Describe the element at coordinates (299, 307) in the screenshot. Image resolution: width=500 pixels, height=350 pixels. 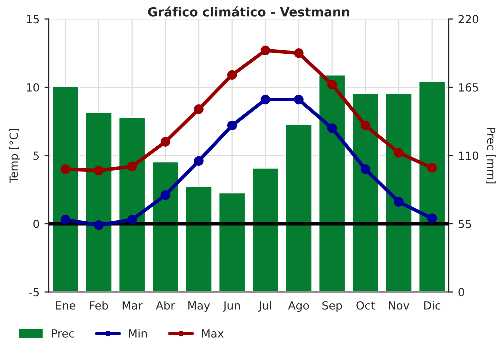
I see `x-tick-label: Ago` at that location.